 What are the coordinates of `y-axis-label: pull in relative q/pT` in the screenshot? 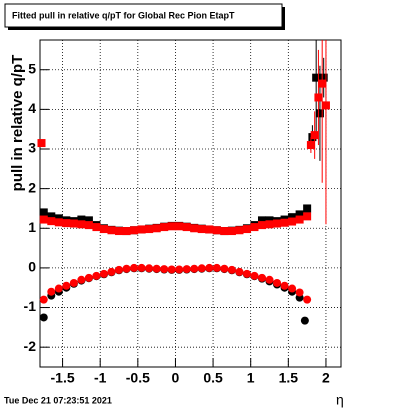 It's located at (17, 123).